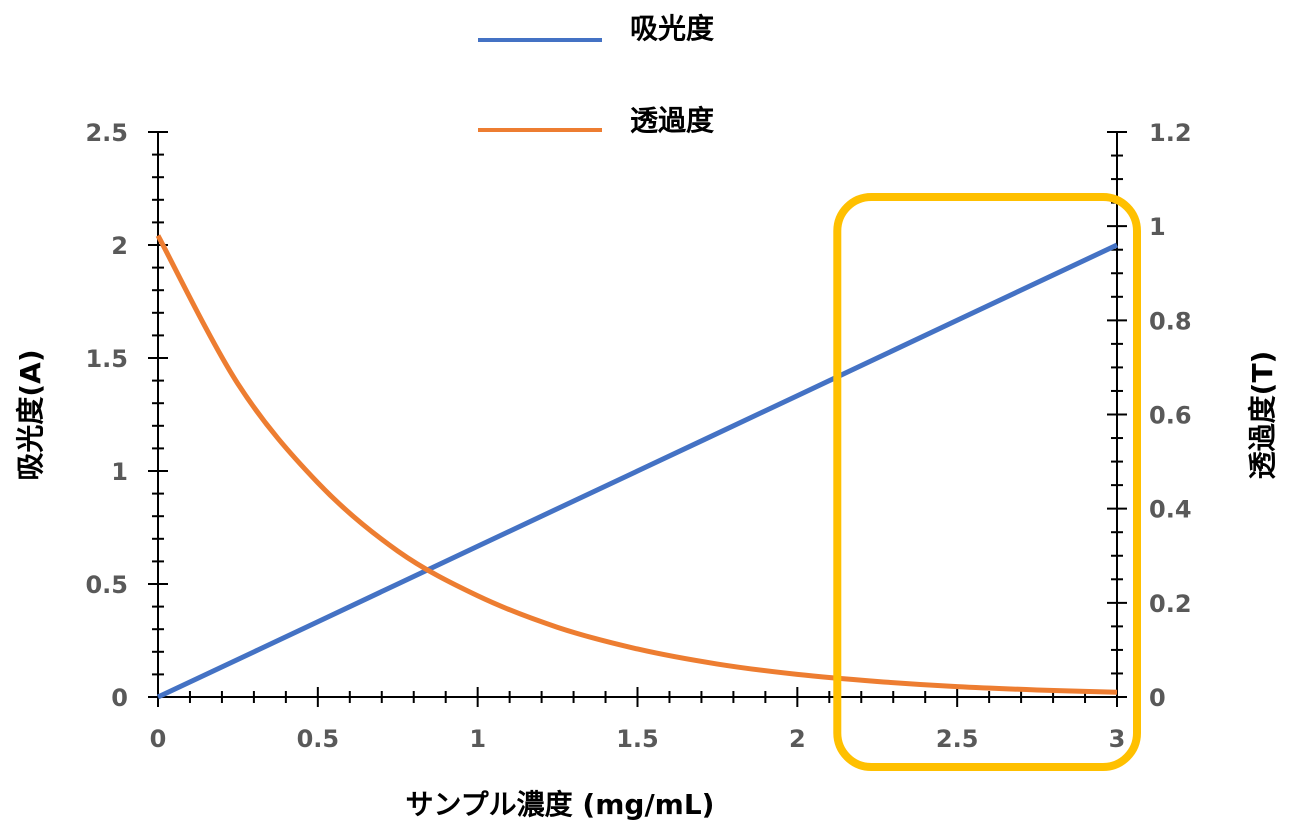  Describe the element at coordinates (119, 246) in the screenshot. I see `y-tick-label: 2` at that location.